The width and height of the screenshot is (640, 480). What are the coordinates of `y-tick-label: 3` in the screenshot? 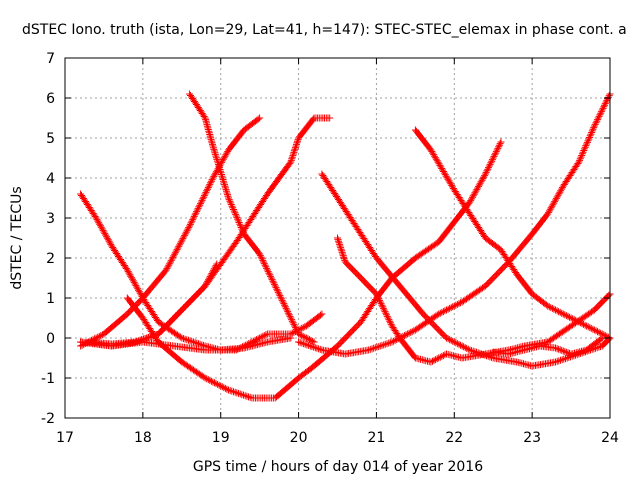 It's located at (50, 219).